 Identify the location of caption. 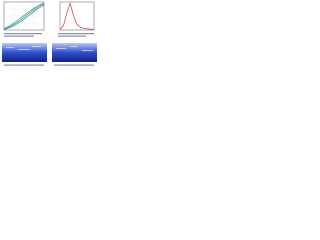
(49, 49).